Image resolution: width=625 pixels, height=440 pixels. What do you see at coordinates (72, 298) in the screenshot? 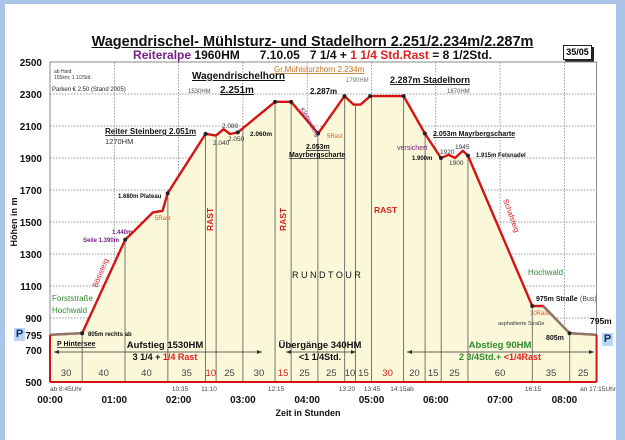
I see `label-forststrasse: Forststraße` at bounding box center [72, 298].